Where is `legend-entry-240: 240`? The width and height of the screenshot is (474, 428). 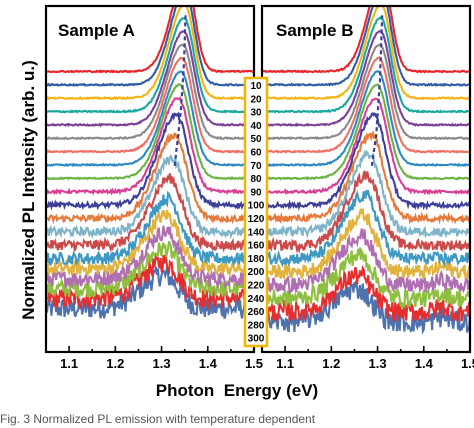
legend-entry-240: 240 is located at coordinates (256, 299).